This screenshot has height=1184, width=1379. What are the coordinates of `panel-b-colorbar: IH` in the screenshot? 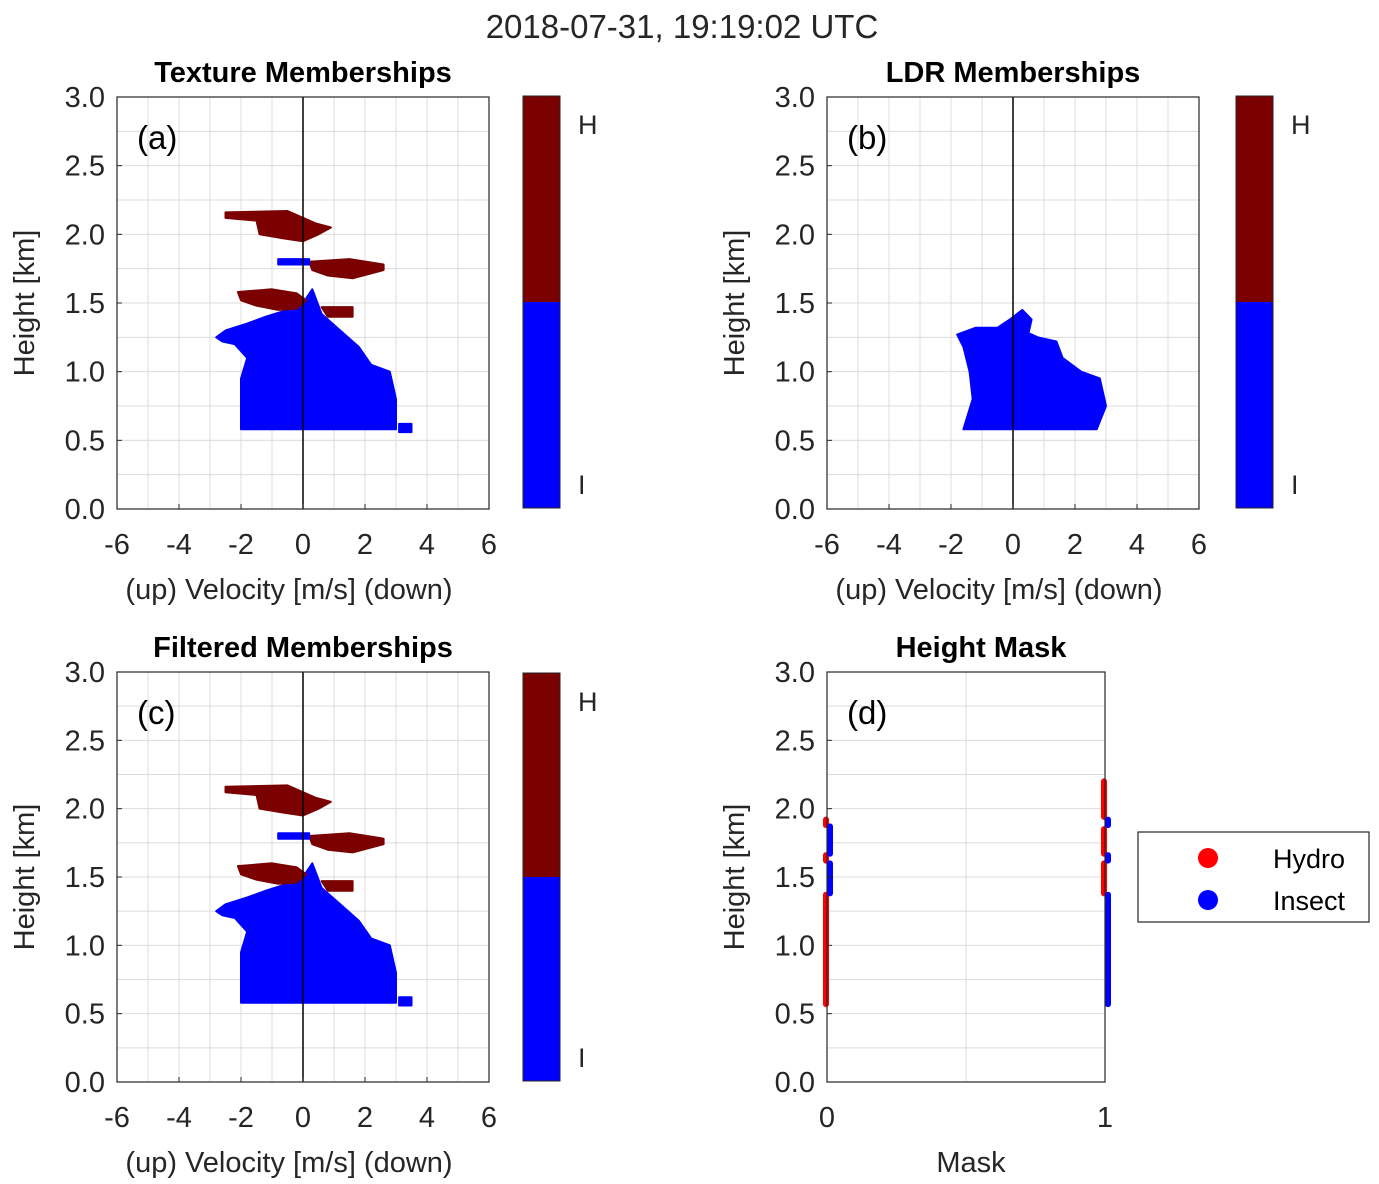 It's located at (1273, 302).